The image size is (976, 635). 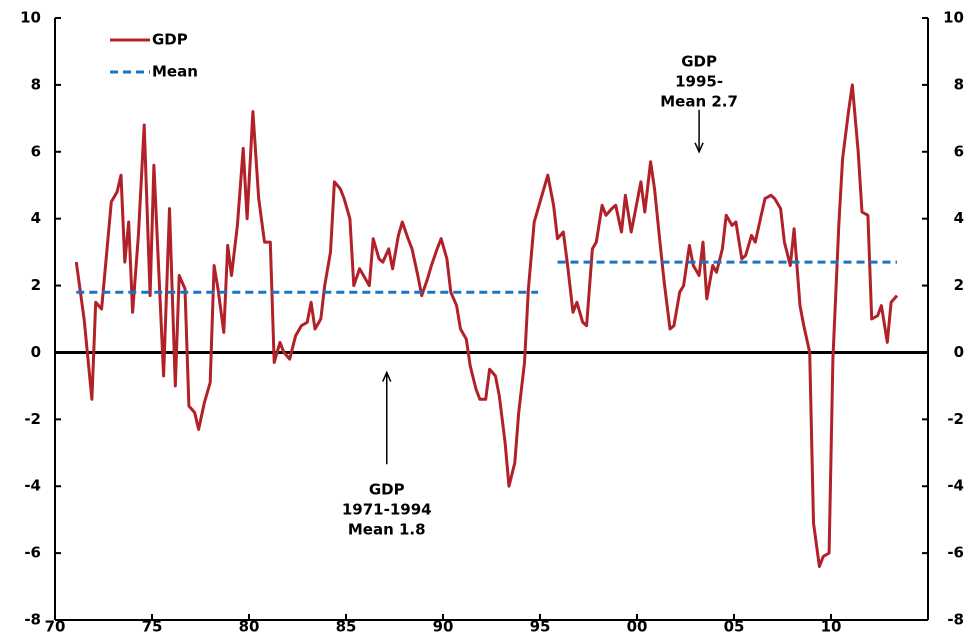 What do you see at coordinates (953, 18) in the screenshot?
I see `y2-tick-label: 10` at bounding box center [953, 18].